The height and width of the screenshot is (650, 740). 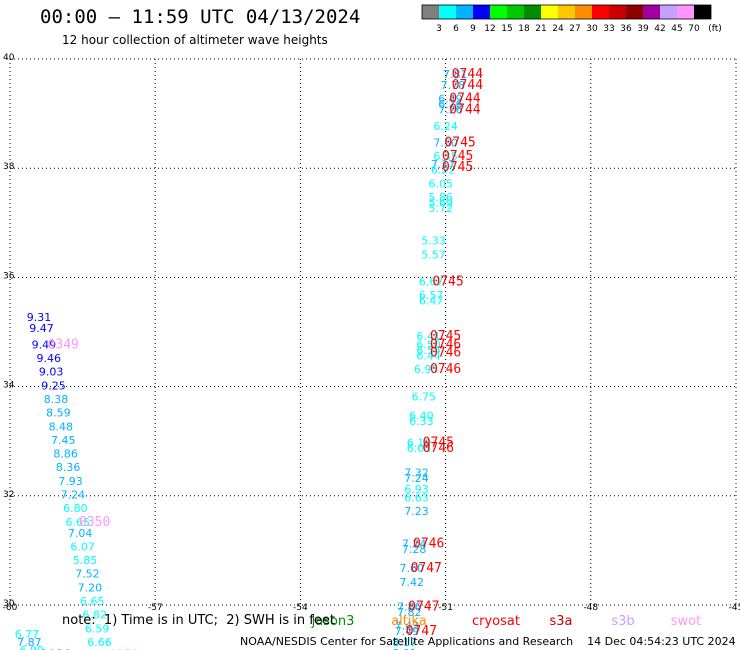 I want to click on scale-label: 18, so click(x=524, y=29).